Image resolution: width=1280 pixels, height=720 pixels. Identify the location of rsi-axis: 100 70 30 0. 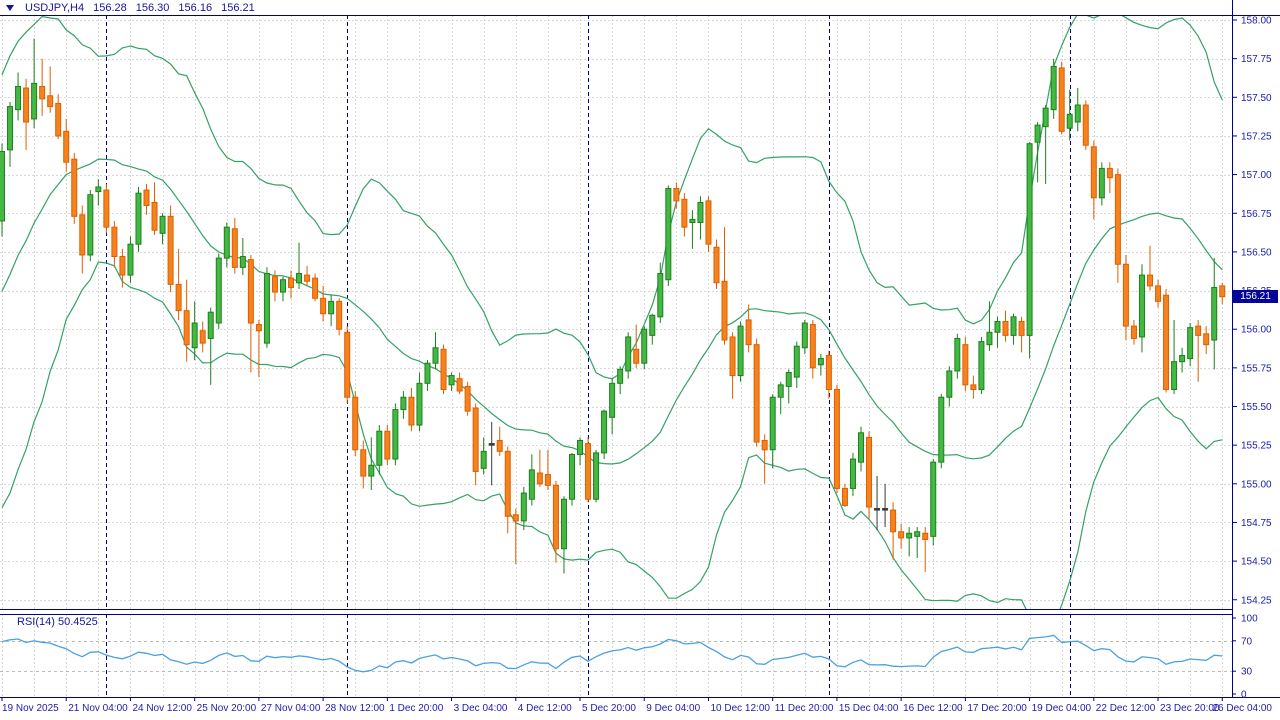
(1245, 657).